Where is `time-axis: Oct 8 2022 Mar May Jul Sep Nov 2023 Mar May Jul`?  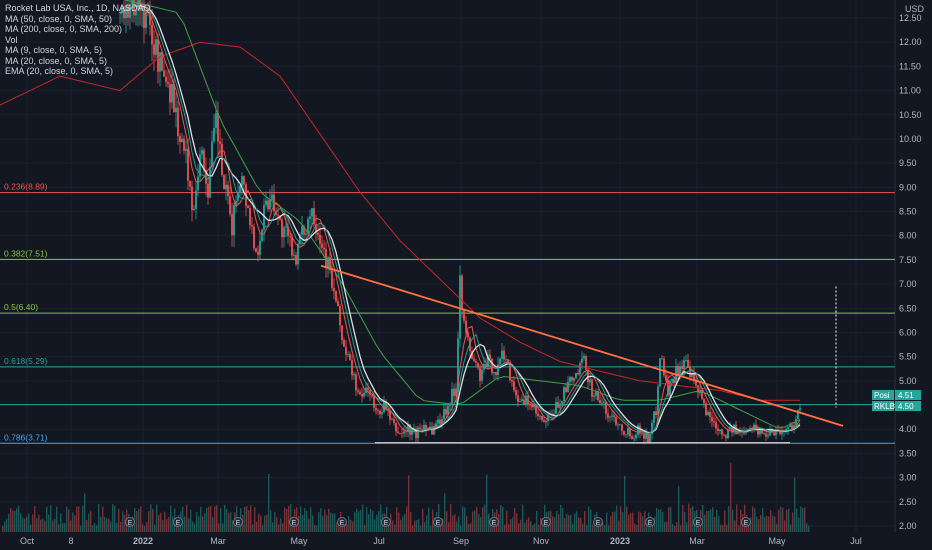 time-axis: Oct 8 2022 Mar May Jul Sep Nov 2023 Mar May Jul is located at coordinates (441, 541).